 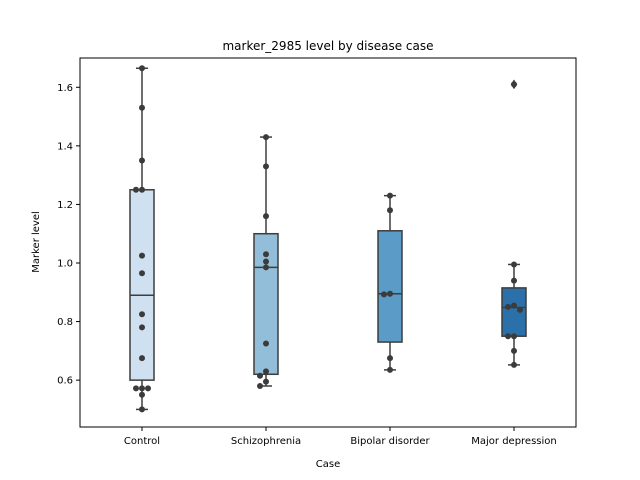 What do you see at coordinates (142, 285) in the screenshot?
I see `box-control` at bounding box center [142, 285].